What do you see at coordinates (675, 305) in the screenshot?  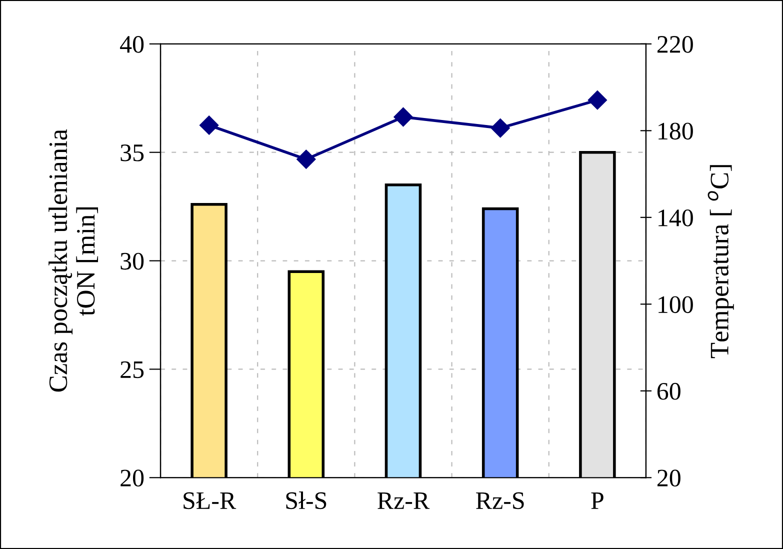 I see `y2-tick-label: 100` at bounding box center [675, 305].